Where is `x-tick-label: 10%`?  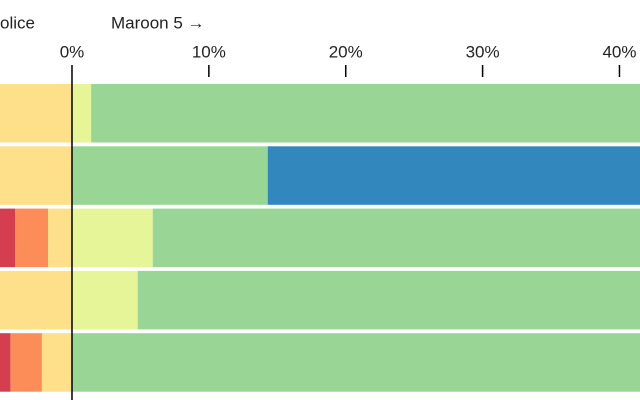
x-tick-label: 10% is located at coordinates (209, 51).